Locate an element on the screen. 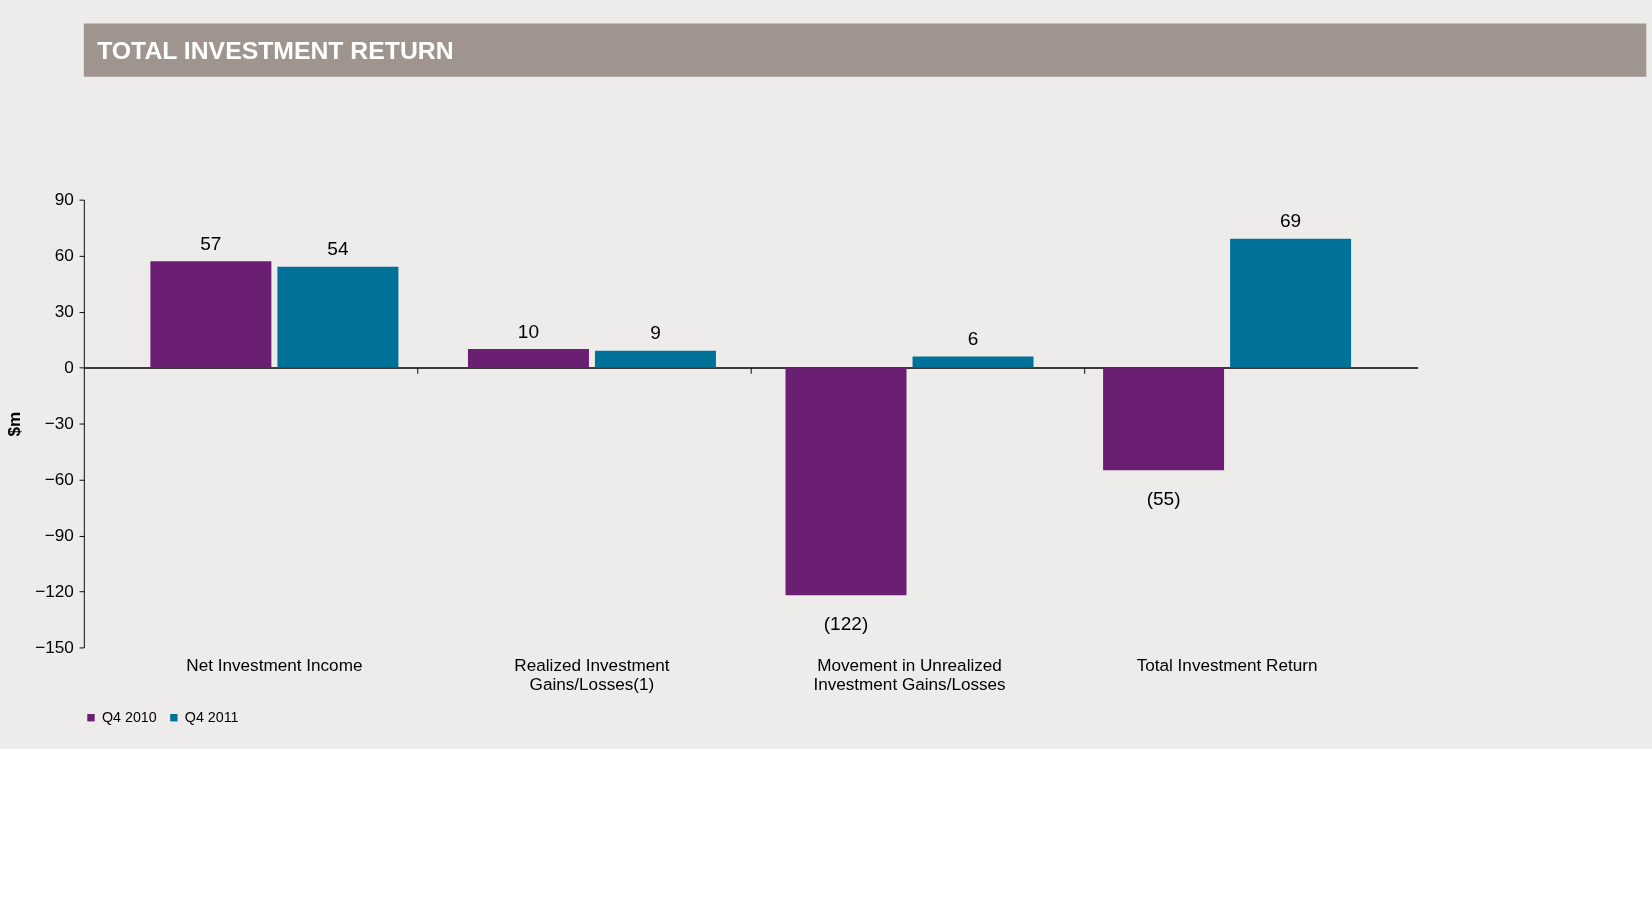 The image size is (1652, 923). data-label: 6 is located at coordinates (973, 338).